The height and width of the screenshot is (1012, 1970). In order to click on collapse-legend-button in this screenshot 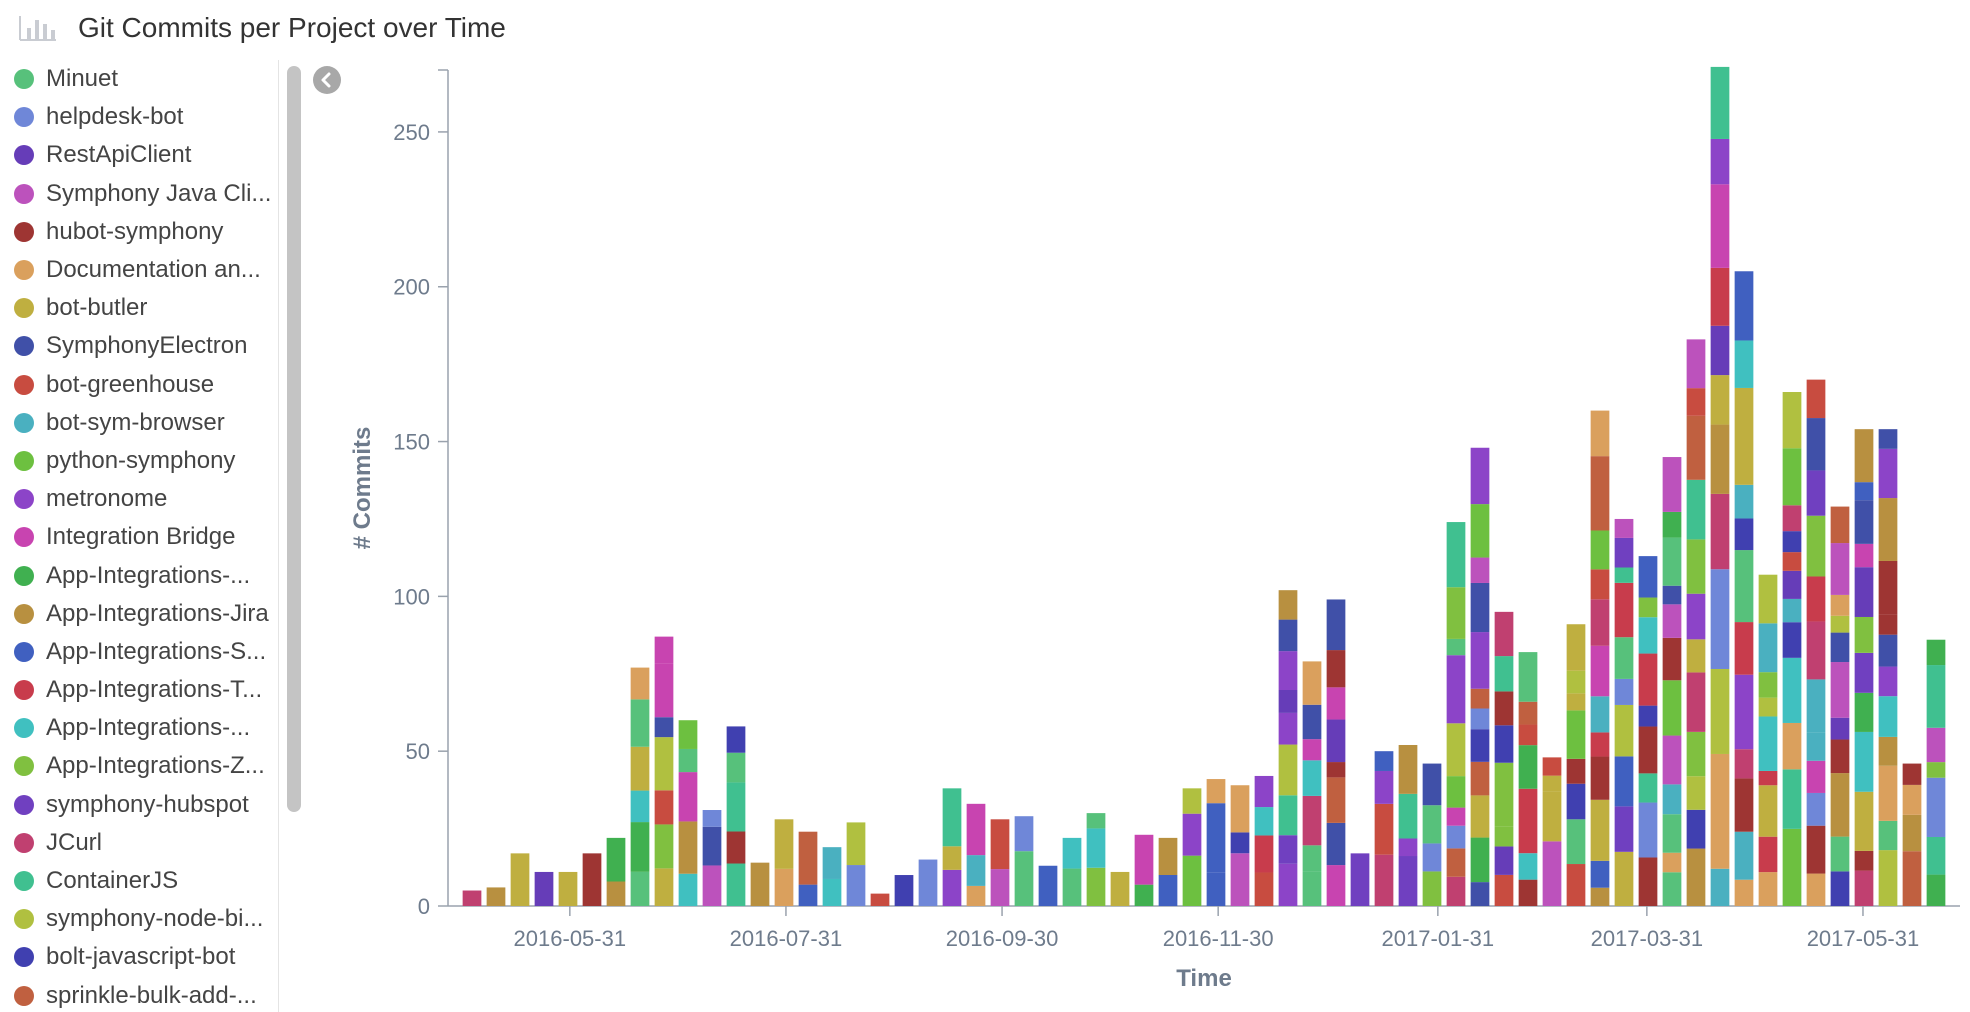, I will do `click(327, 80)`.